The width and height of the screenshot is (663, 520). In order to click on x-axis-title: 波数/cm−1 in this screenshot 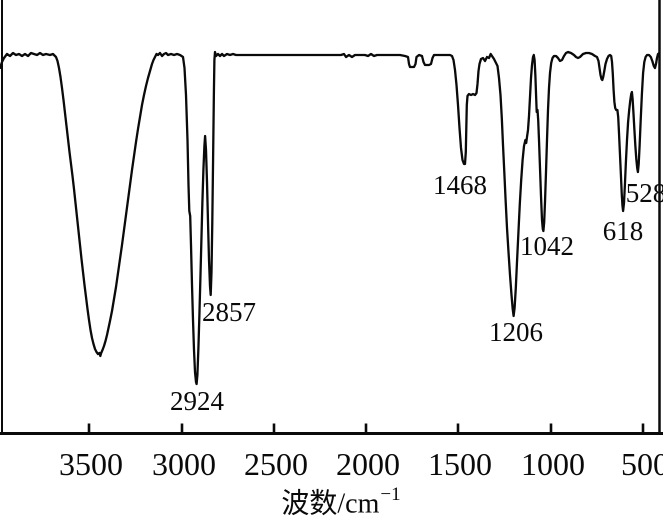, I will do `click(340, 500)`.